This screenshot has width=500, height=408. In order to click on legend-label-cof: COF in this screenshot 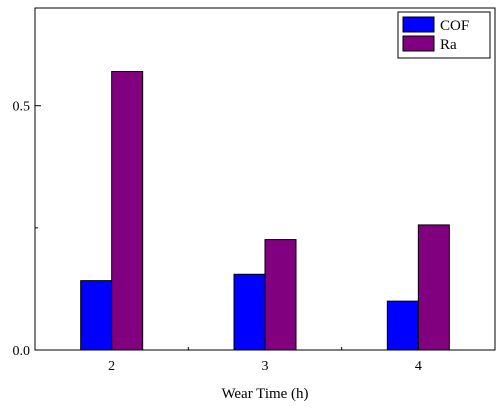, I will do `click(454, 26)`.